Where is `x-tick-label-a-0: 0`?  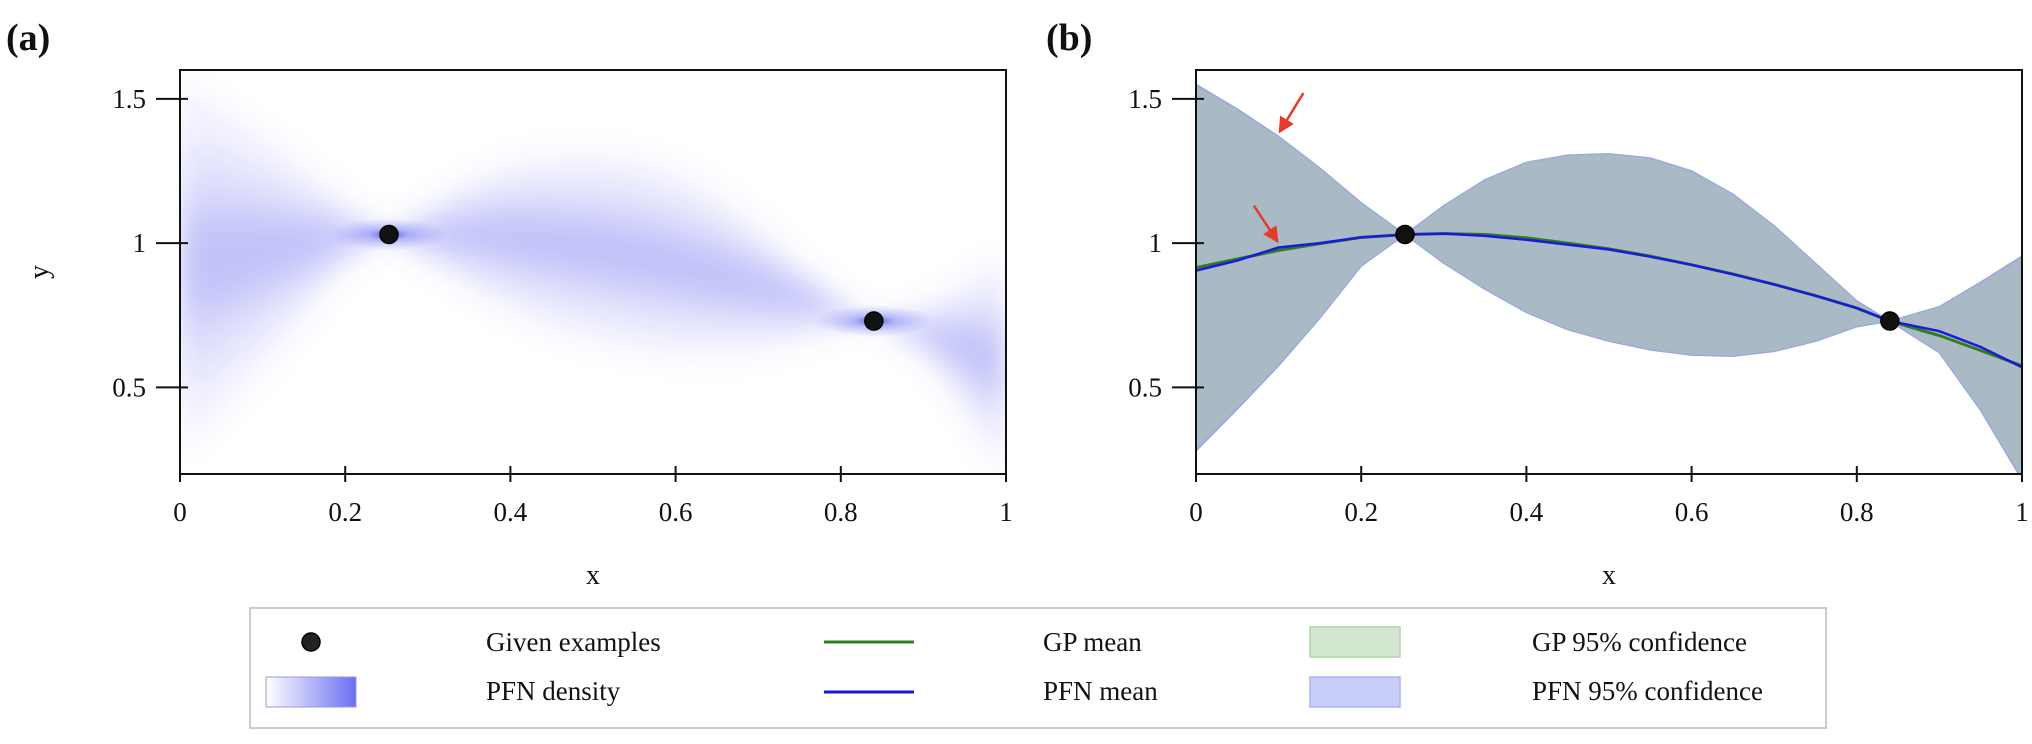 x-tick-label-a-0: 0 is located at coordinates (180, 512).